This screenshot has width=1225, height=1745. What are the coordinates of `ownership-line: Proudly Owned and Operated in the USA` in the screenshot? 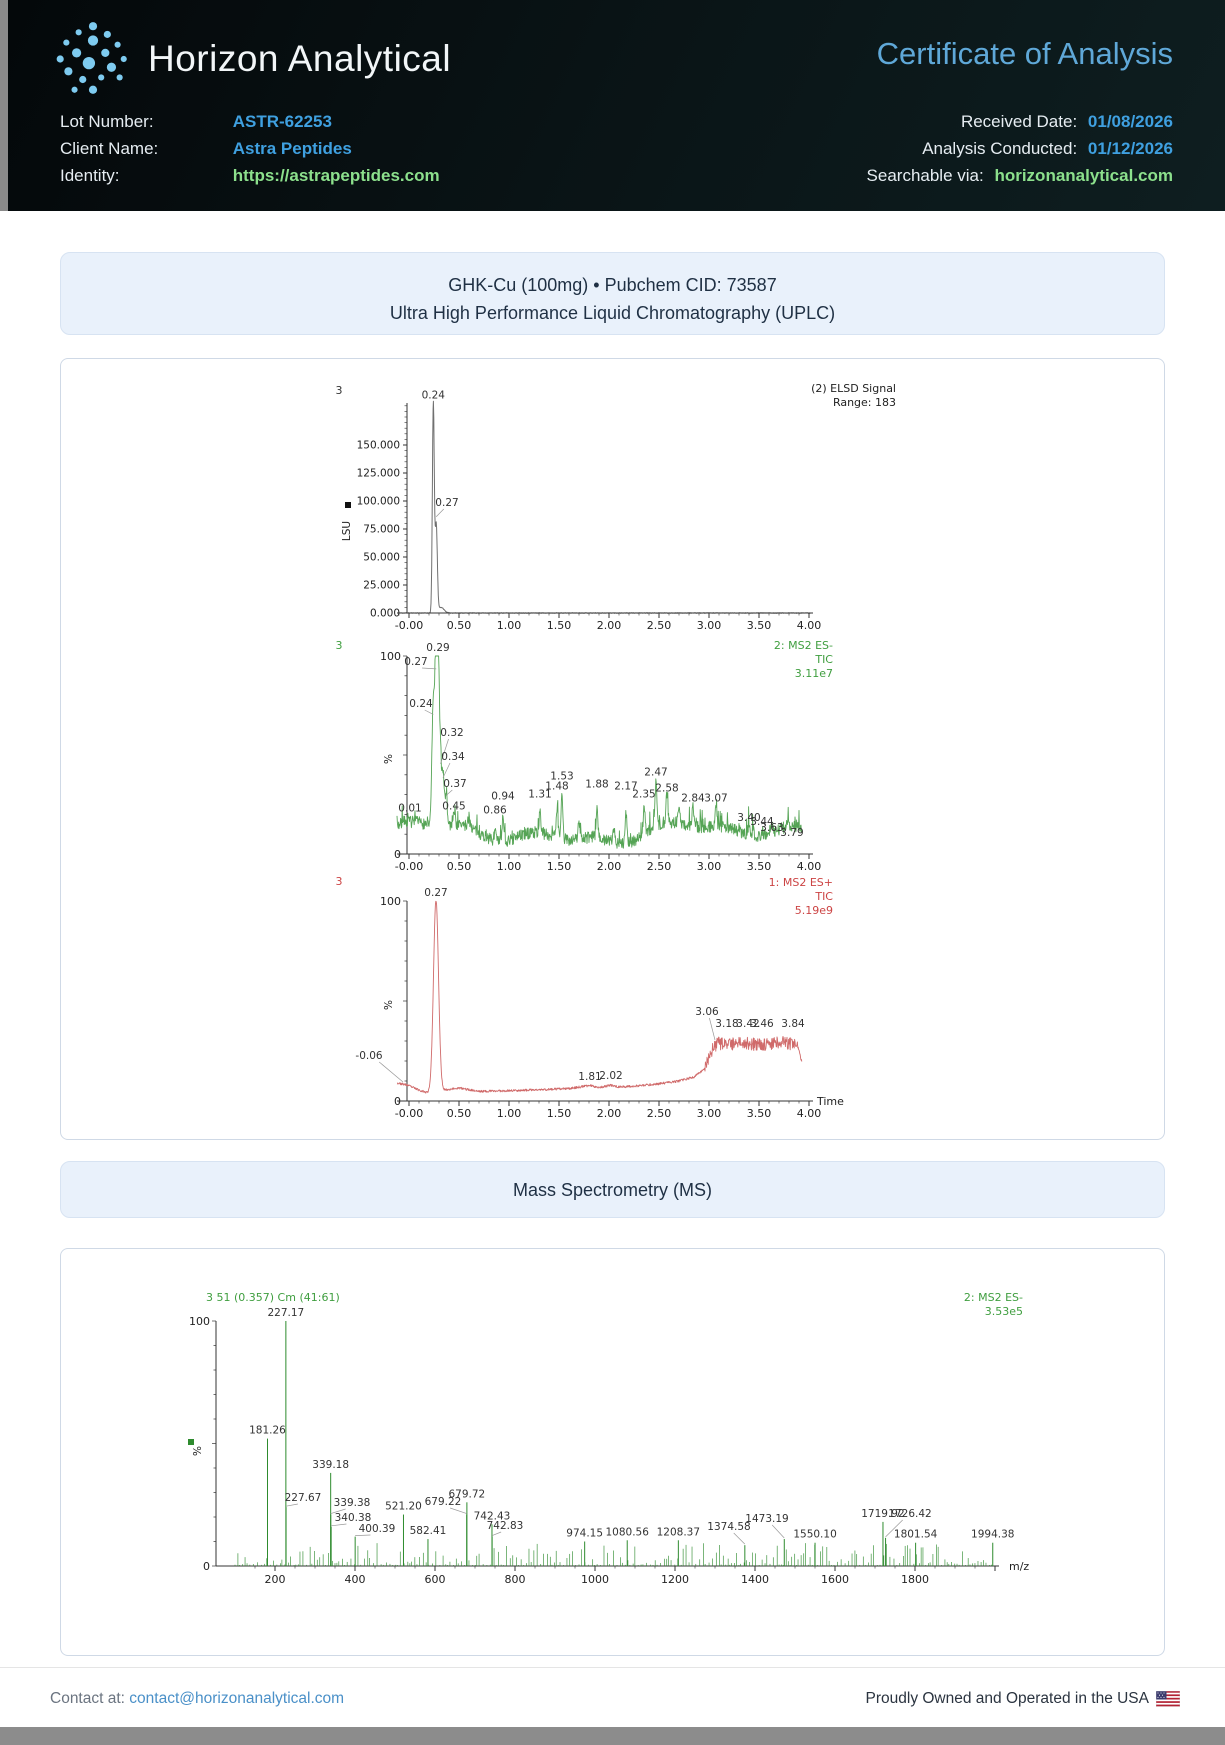 It's located at (1023, 1699).